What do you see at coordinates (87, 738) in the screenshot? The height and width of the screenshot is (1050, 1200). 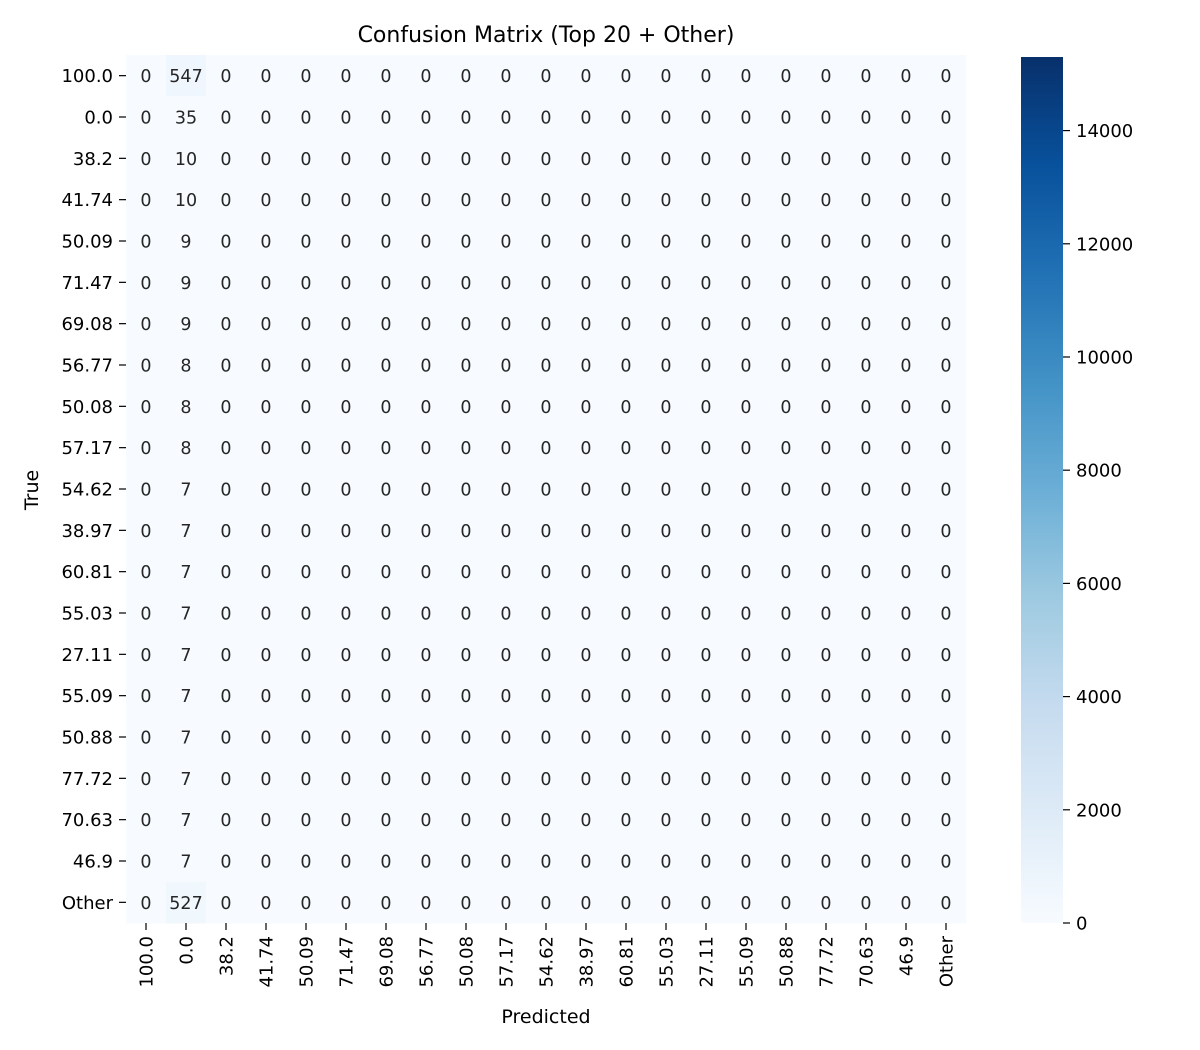 I see `y-tick-label: 50.88` at bounding box center [87, 738].